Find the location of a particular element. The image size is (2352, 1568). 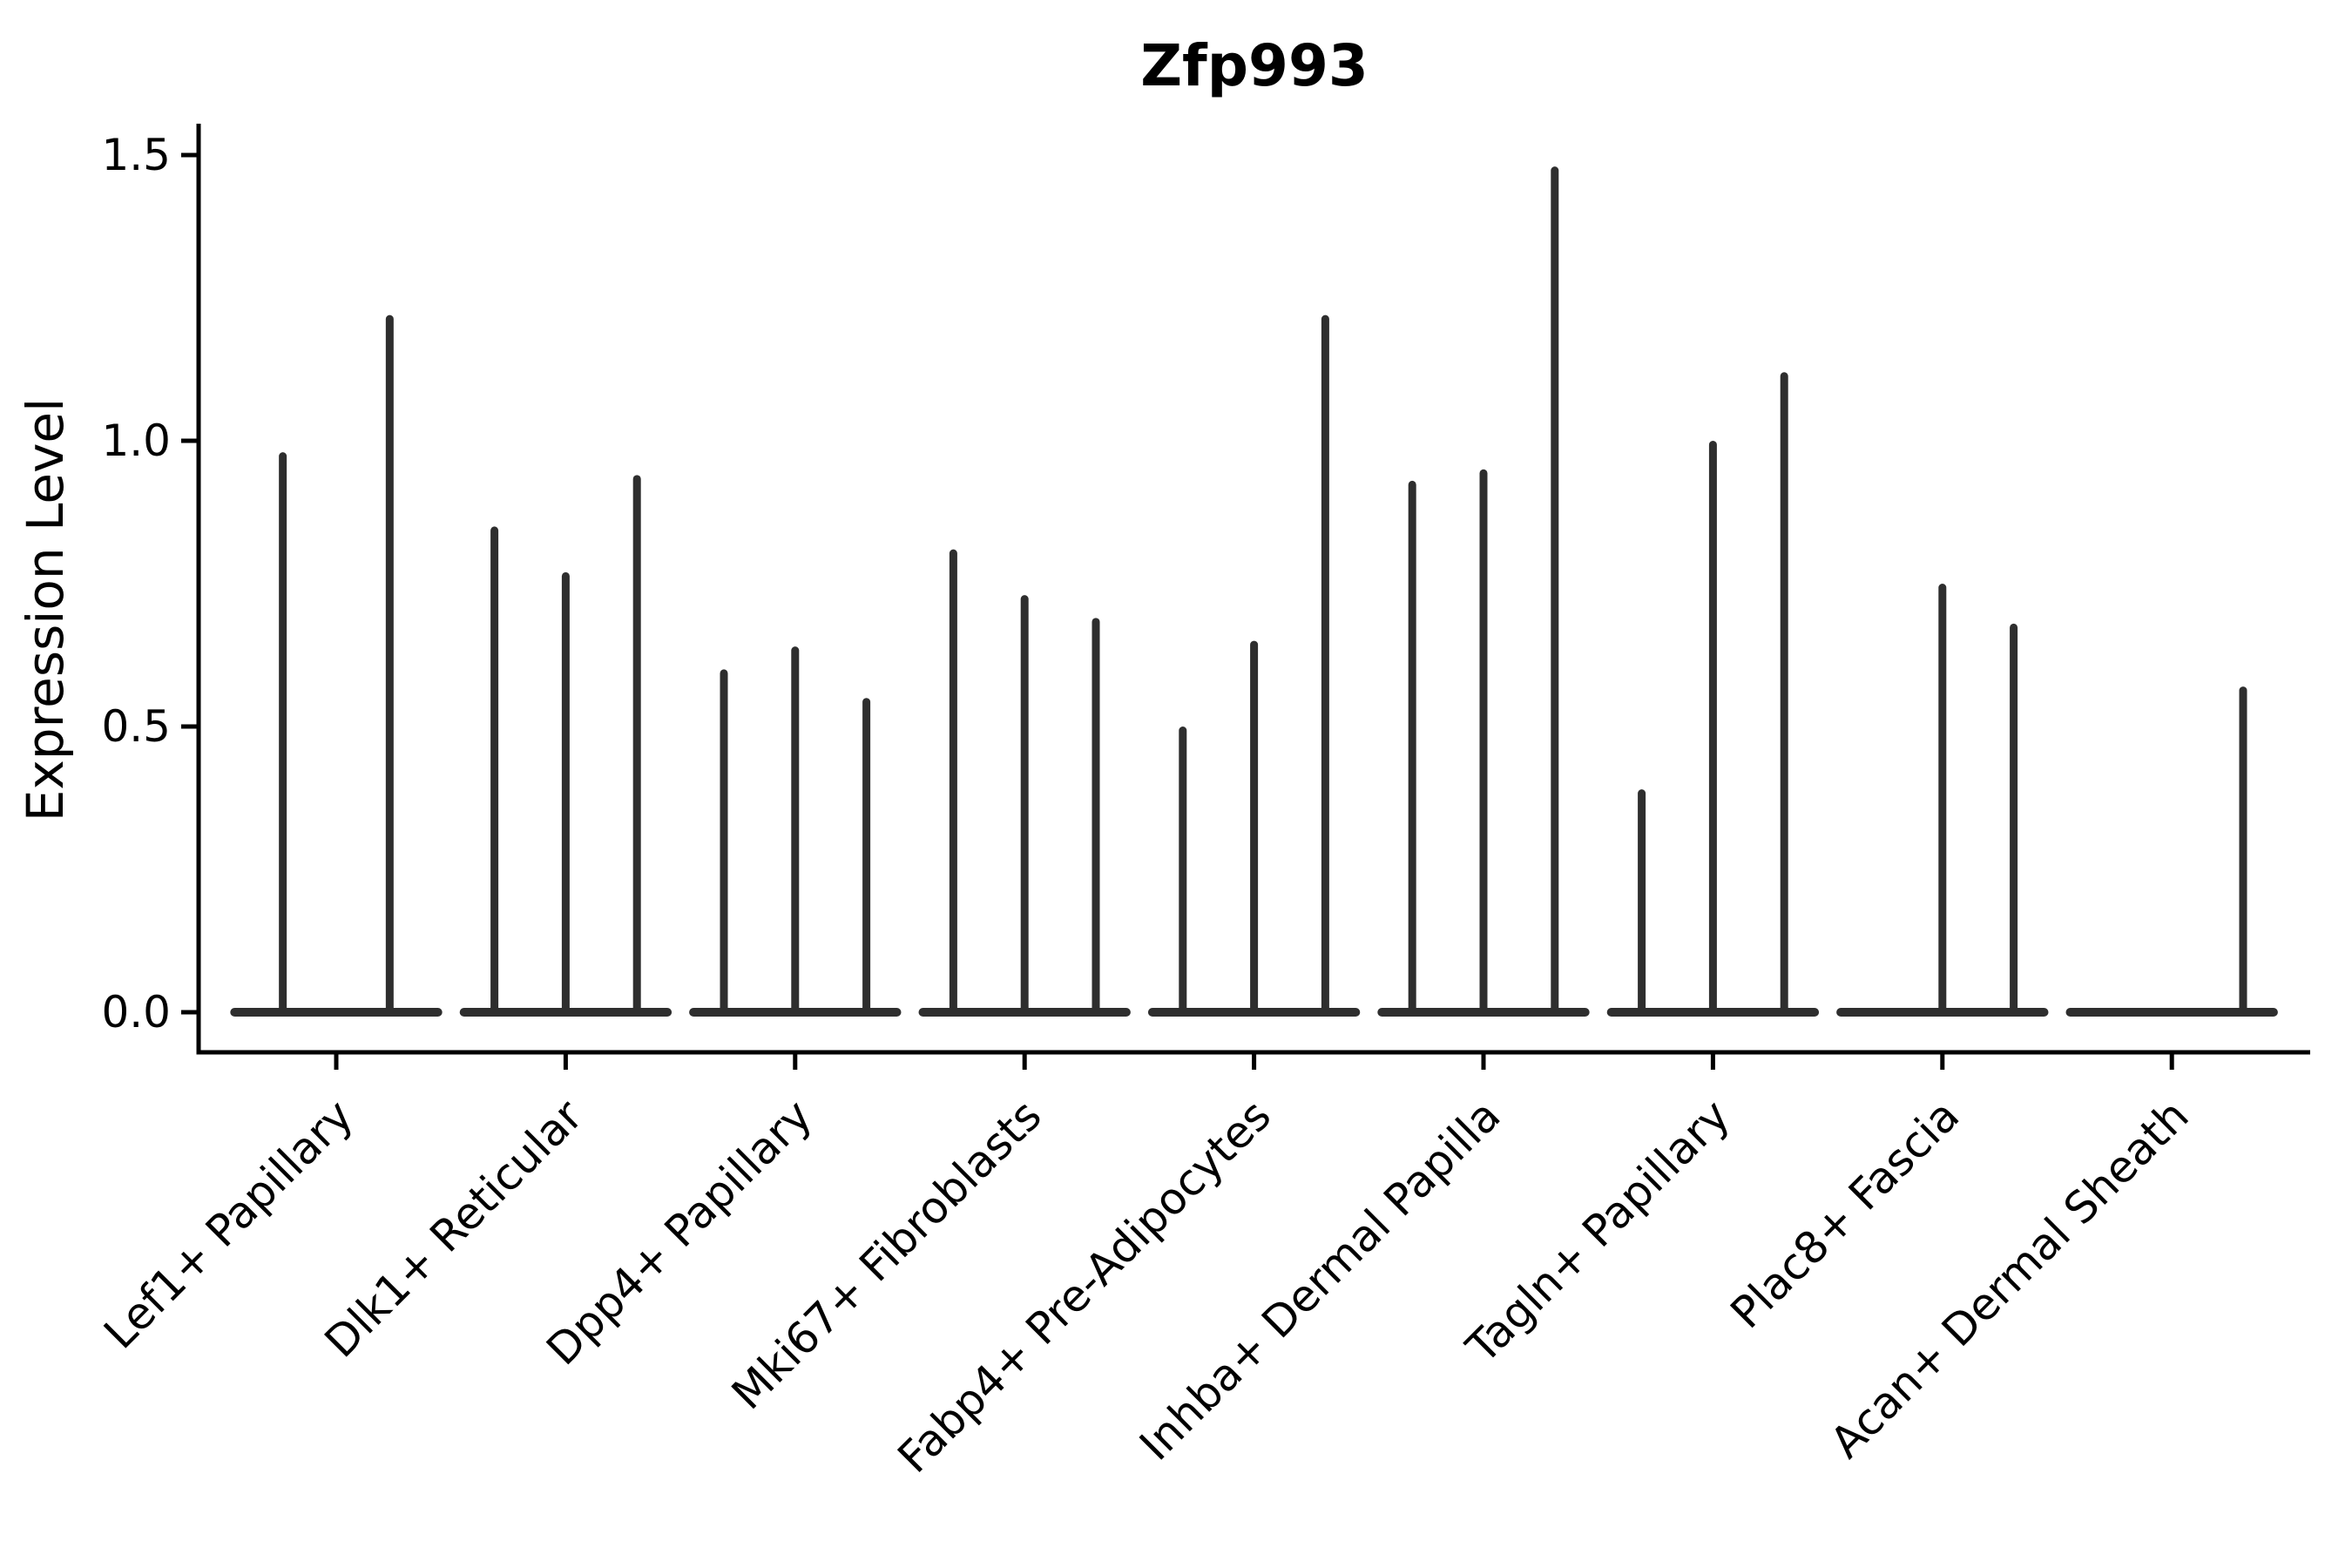

x-category-label: Plac8+ Fascia is located at coordinates (1845, 1214).